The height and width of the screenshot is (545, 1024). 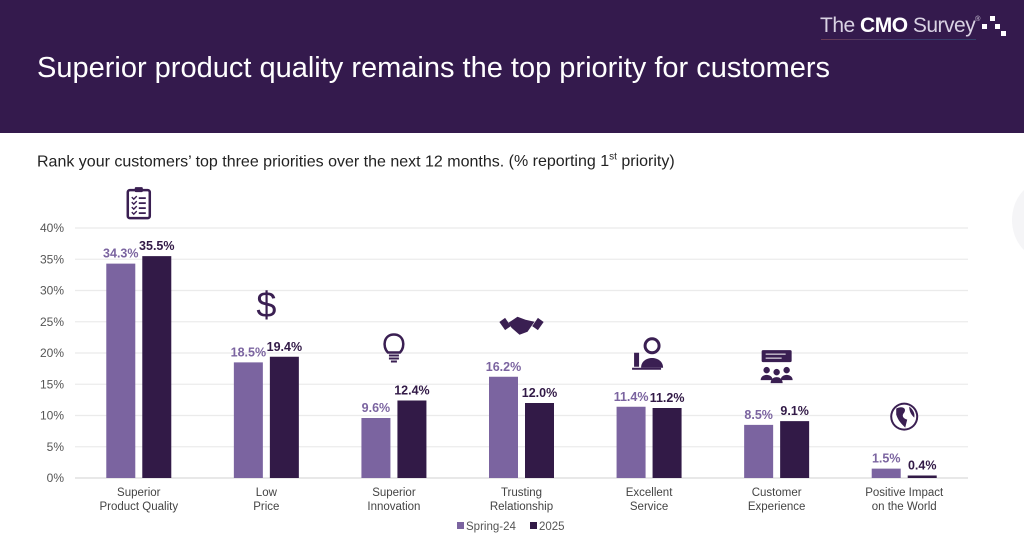 What do you see at coordinates (776, 367) in the screenshot?
I see `audience-speech-icon` at bounding box center [776, 367].